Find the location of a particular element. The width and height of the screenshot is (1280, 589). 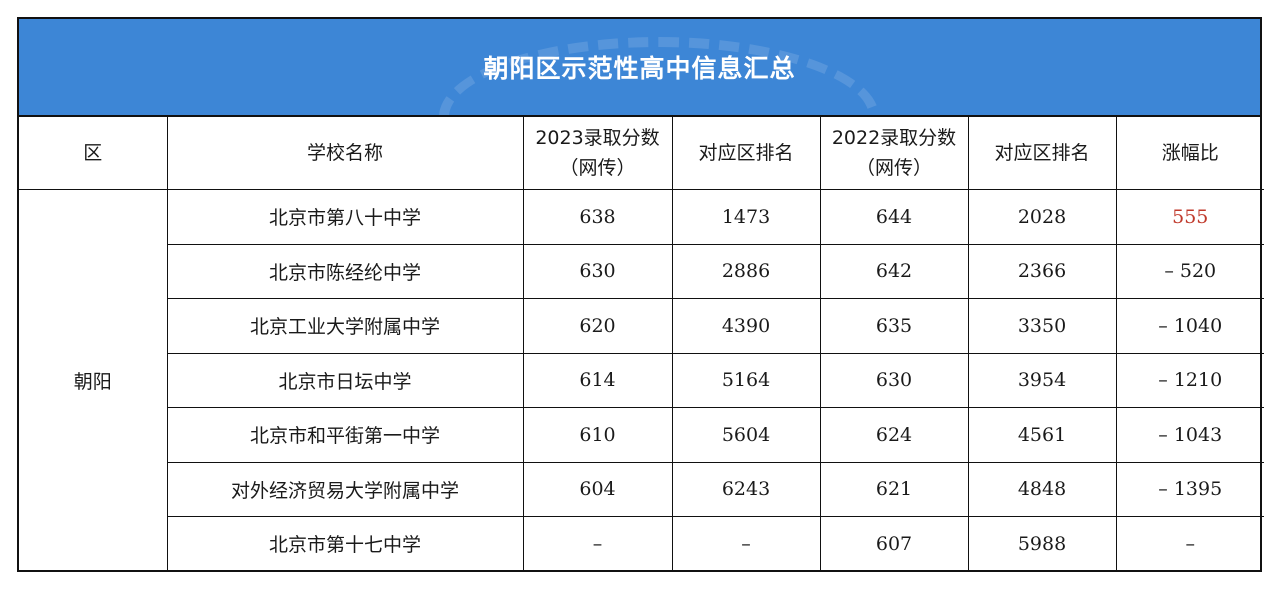

school-name: 北京市和平街第一中学 is located at coordinates (345, 435).